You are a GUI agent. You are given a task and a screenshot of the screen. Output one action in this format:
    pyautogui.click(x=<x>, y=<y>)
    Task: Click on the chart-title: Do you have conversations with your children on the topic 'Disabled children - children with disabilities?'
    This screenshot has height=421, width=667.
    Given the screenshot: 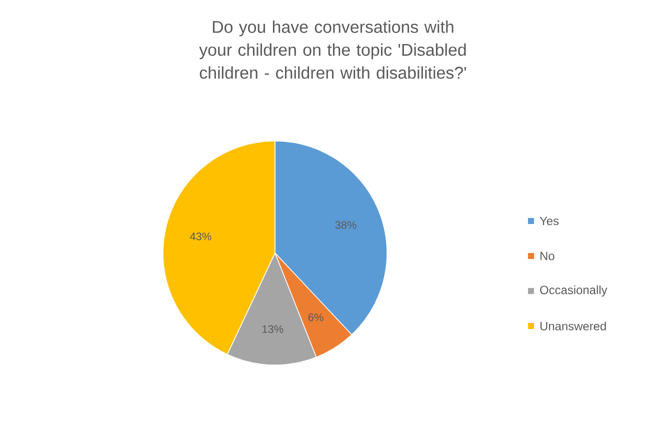 What is the action you would take?
    pyautogui.click(x=332, y=49)
    